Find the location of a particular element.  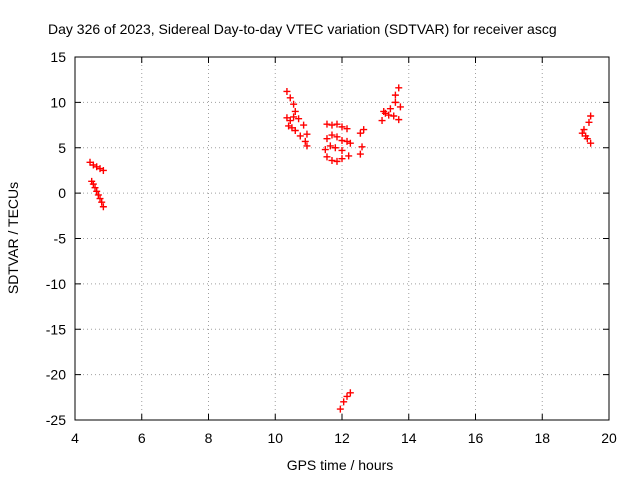

x-tick-label: 4 is located at coordinates (75, 438).